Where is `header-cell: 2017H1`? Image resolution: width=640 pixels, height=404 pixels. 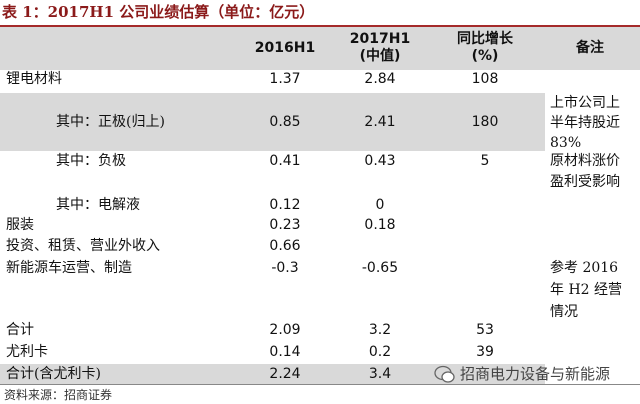
header-cell: 2017H1 is located at coordinates (380, 39).